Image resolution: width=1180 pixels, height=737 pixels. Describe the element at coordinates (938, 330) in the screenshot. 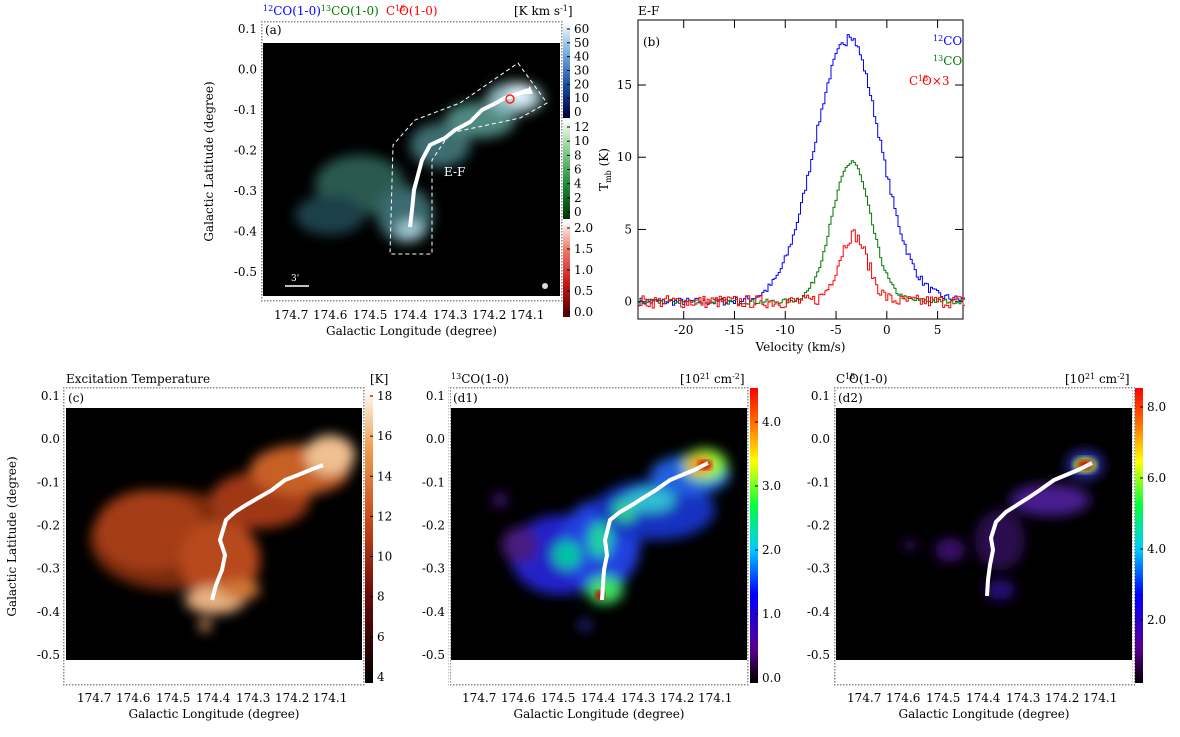

I see `x-tick-label: 5` at that location.